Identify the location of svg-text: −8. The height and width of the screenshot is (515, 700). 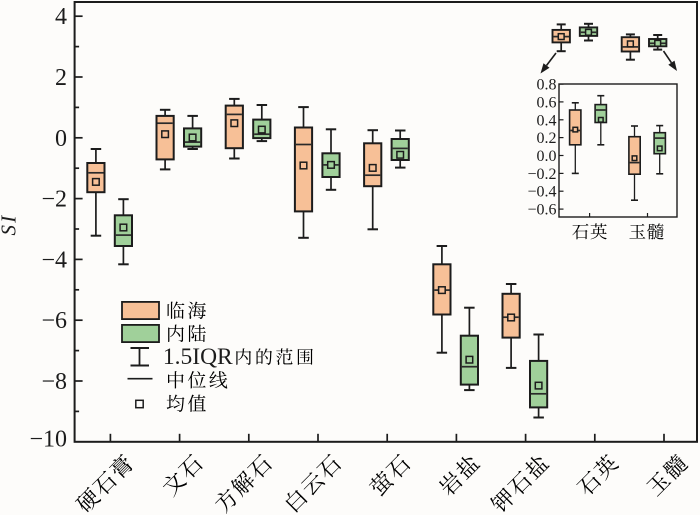
(54, 382).